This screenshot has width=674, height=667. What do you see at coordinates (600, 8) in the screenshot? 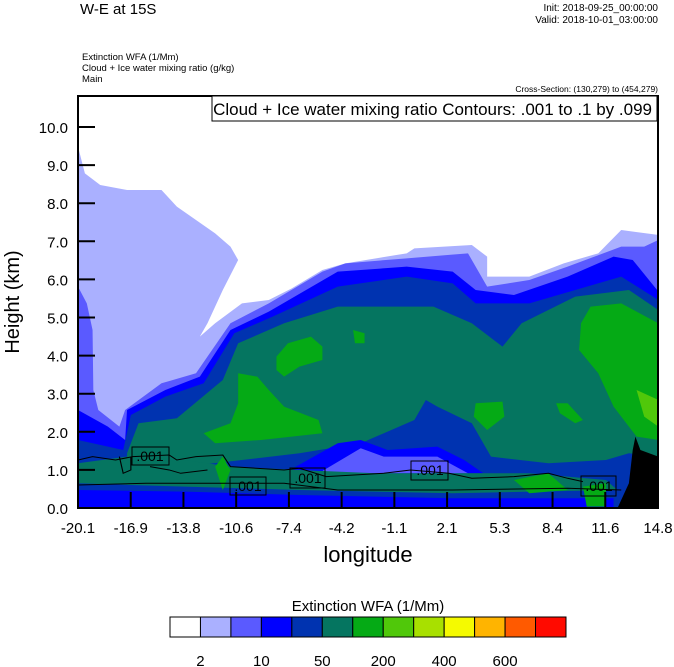
I see `init-time: Init: 2018-09-25_00:00:00` at bounding box center [600, 8].